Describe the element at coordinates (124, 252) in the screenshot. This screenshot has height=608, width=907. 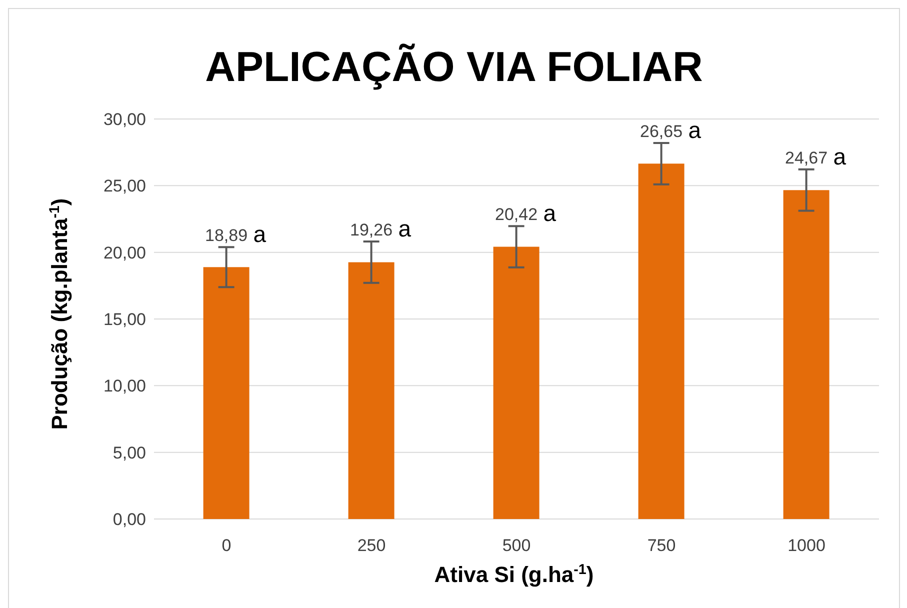
I see `y-tick-label: 20,00` at that location.